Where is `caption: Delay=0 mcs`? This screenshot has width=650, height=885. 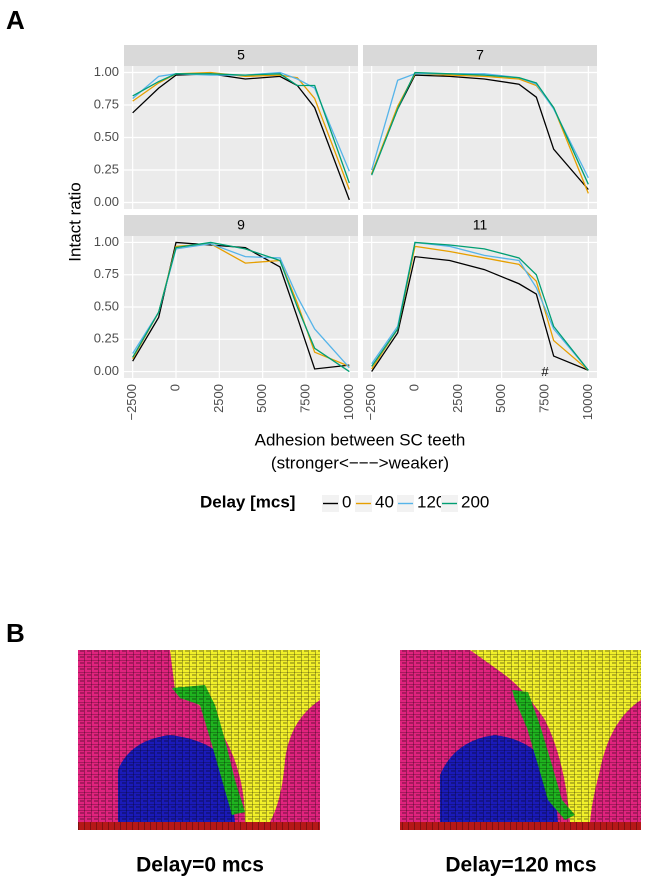 caption: Delay=0 mcs is located at coordinates (200, 865).